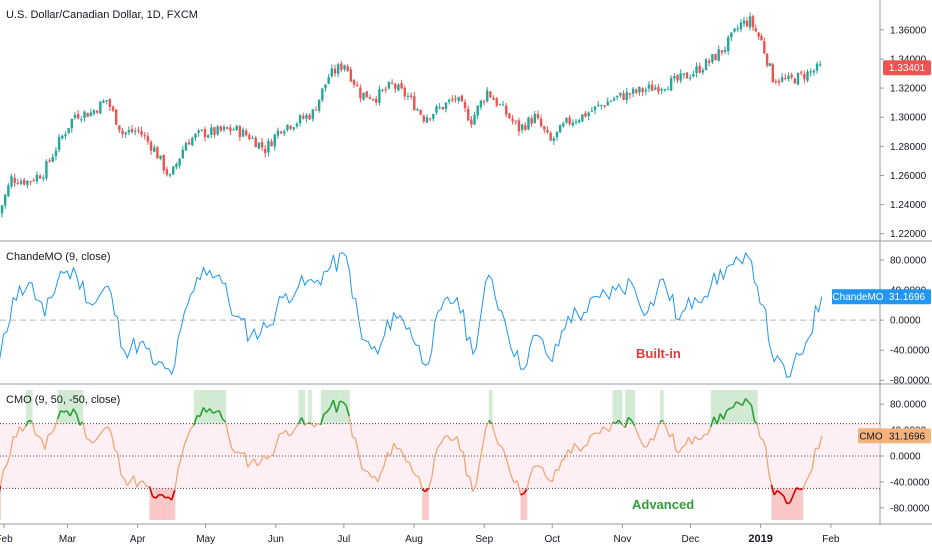  Describe the element at coordinates (908, 59) in the screenshot. I see `y-tick-label: 1.34000` at that location.